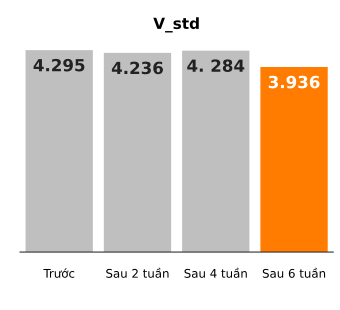 The height and width of the screenshot is (310, 340). What do you see at coordinates (58, 273) in the screenshot?
I see `x-tick-label: Trước` at bounding box center [58, 273].